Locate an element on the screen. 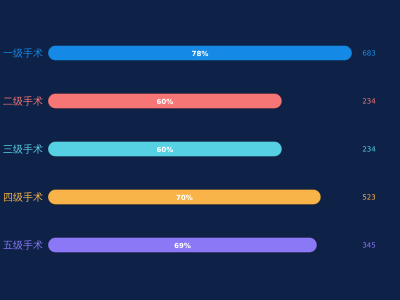  category: 三级手术 is located at coordinates (23, 150).